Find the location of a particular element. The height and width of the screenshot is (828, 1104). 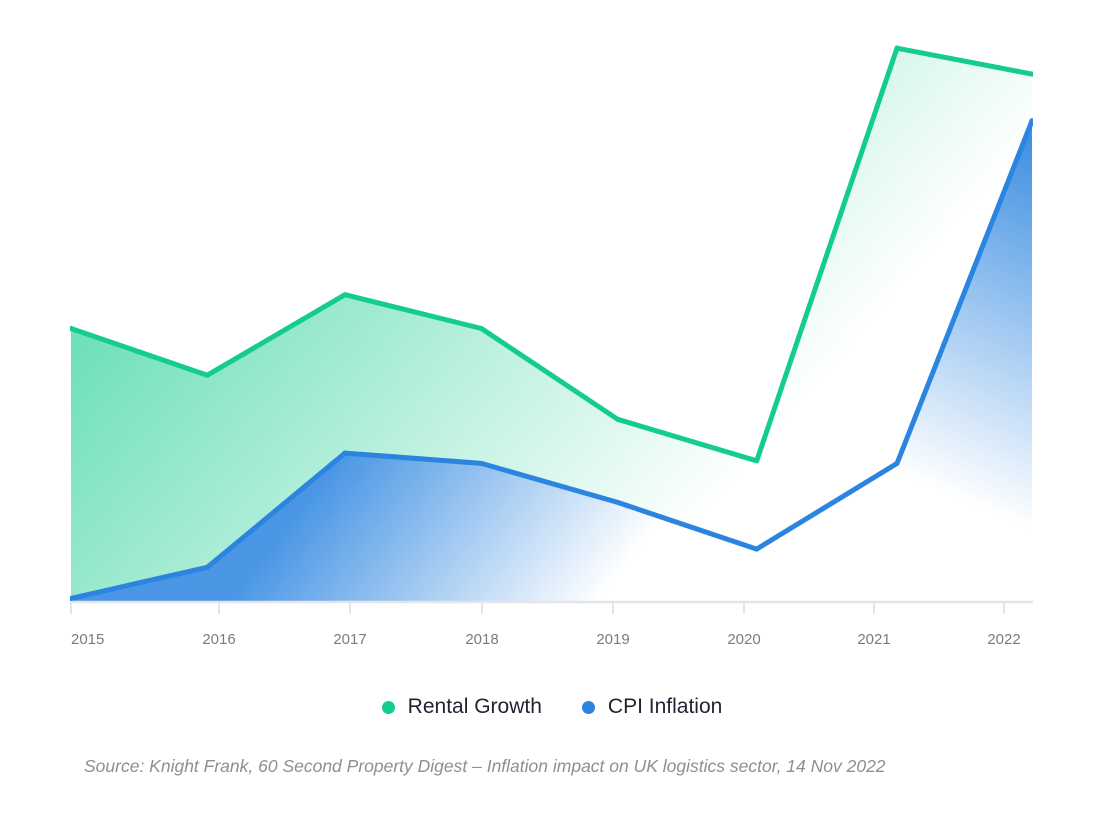

legend-label-cpi-inflation: CPI Inflation is located at coordinates (665, 706).